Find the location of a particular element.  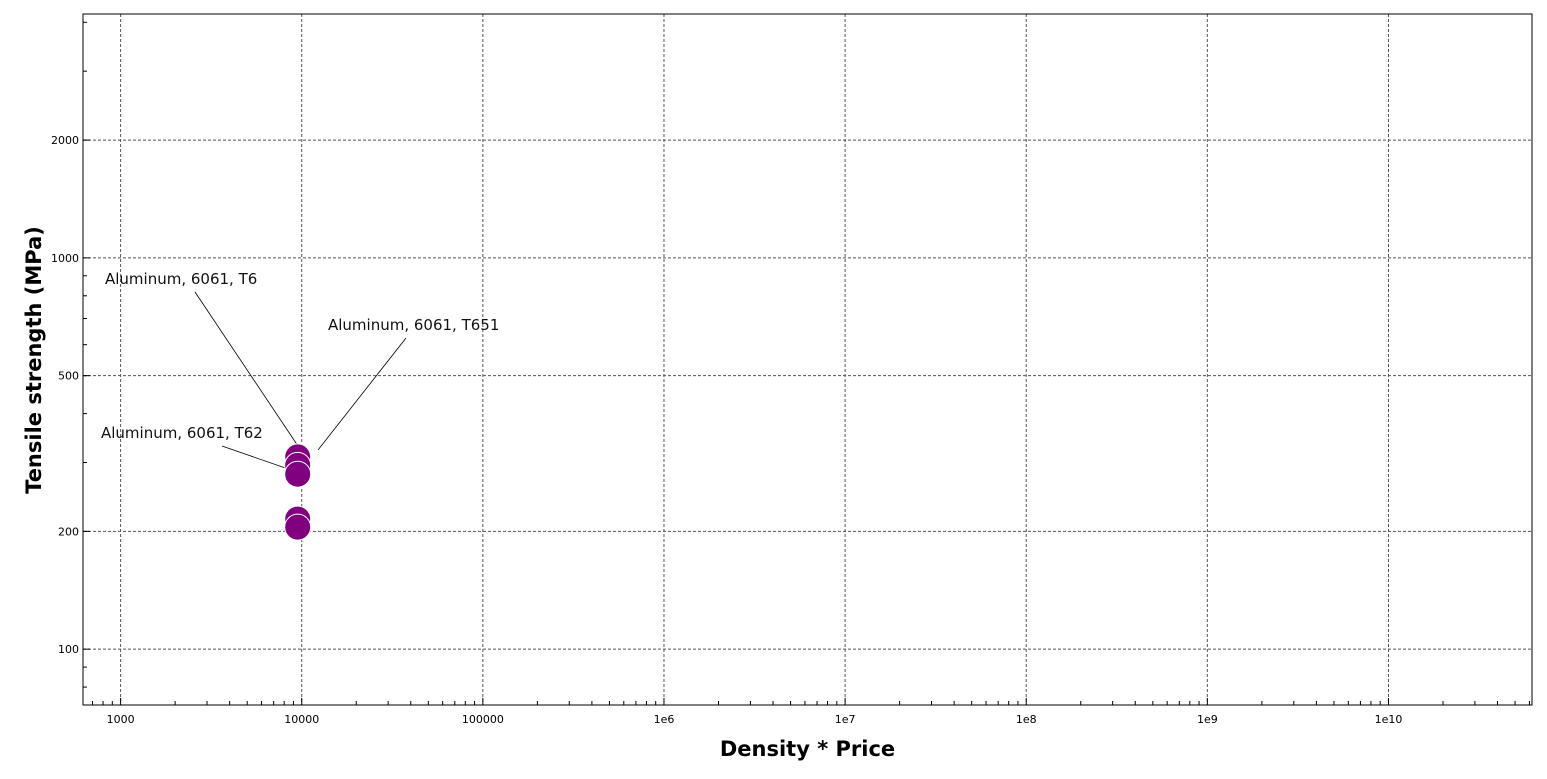

x-tick-label: 100000 is located at coordinates (483, 719).